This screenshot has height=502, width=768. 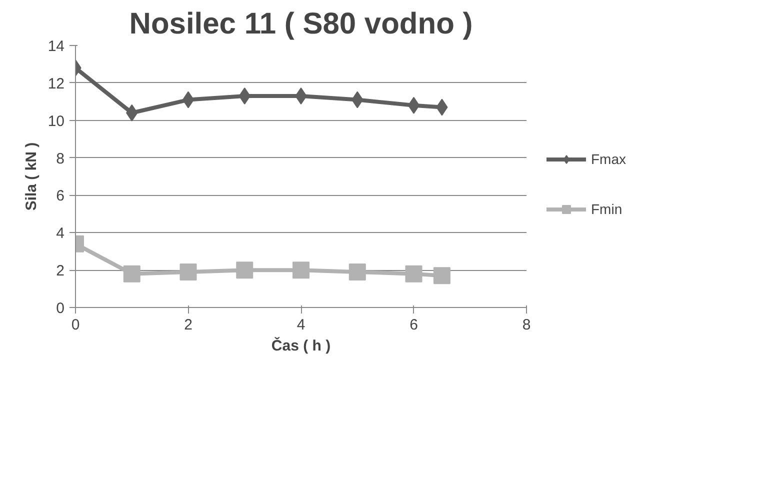 What do you see at coordinates (188, 325) in the screenshot?
I see `x-tick-label: 2` at bounding box center [188, 325].